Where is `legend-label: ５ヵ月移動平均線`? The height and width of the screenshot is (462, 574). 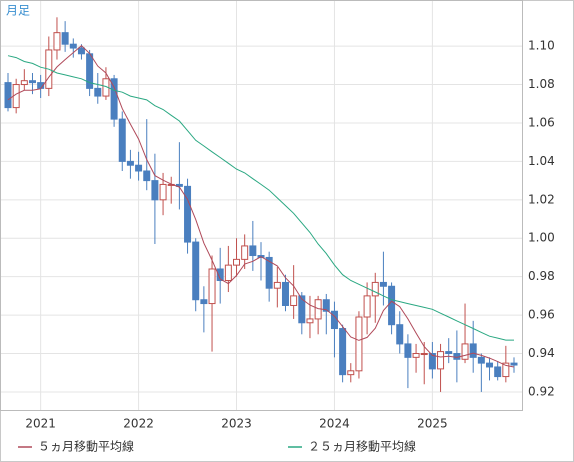
legend-label: ５ヵ月移動平均線 is located at coordinates (86, 446).